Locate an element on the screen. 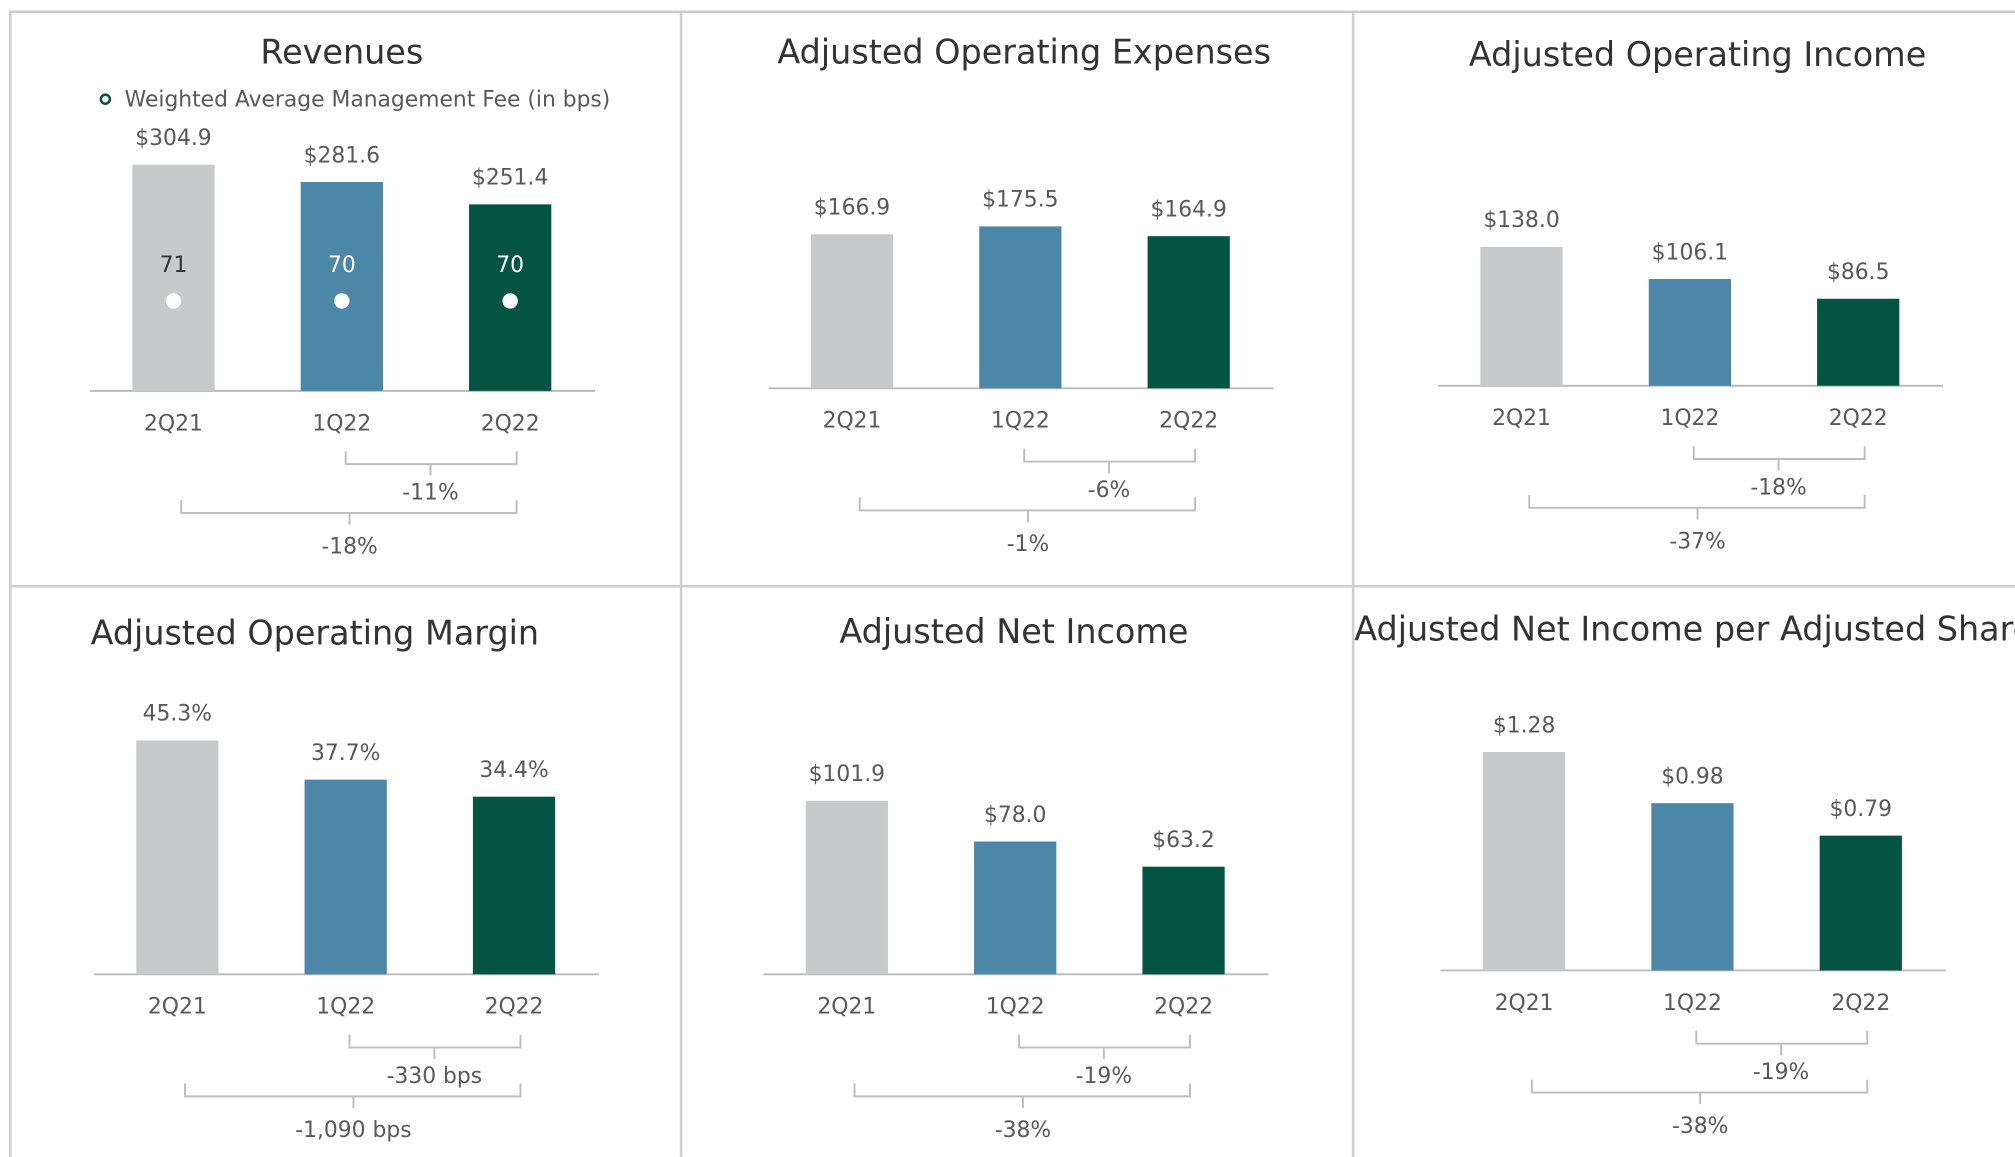 The height and width of the screenshot is (1157, 2015). chart-title: Adjusted Operating Expenses is located at coordinates (1024, 52).